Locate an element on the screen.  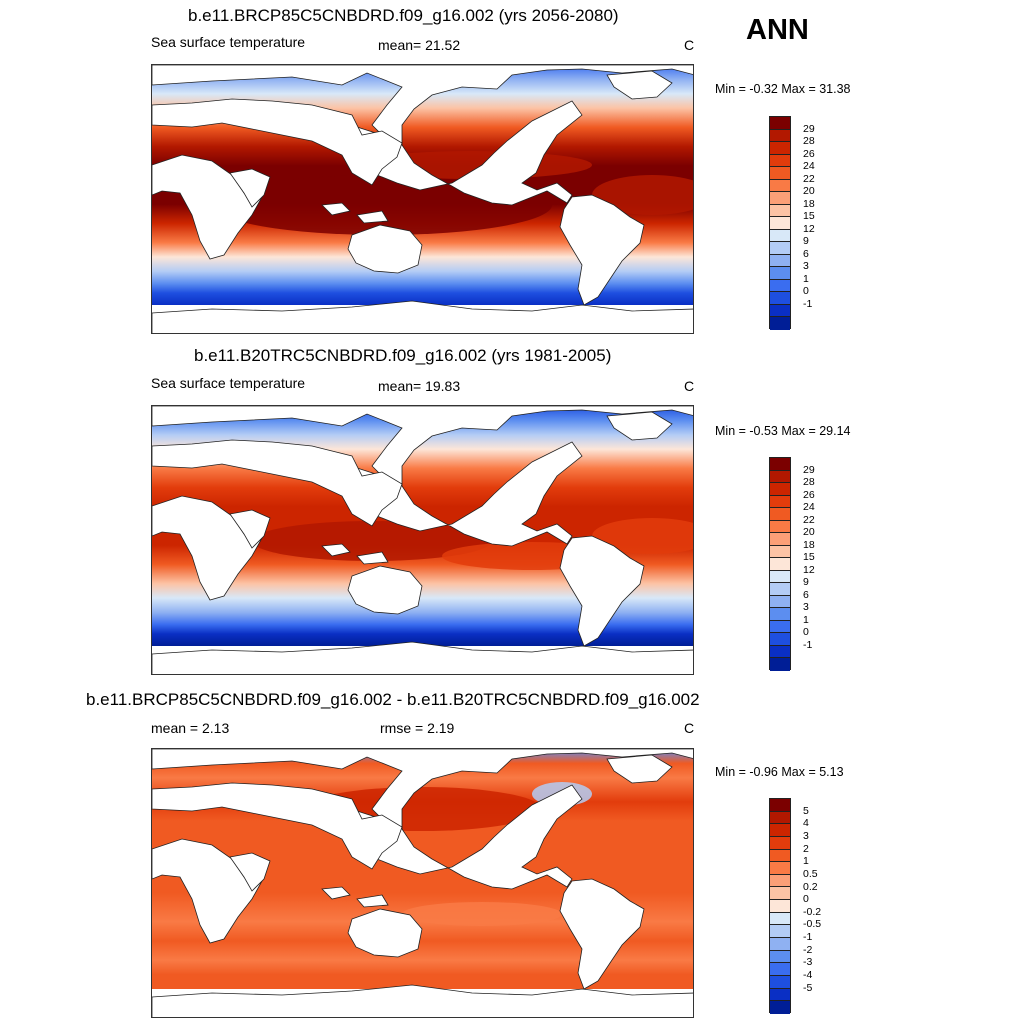
panel-3-colorbar is located at coordinates (780, 906).